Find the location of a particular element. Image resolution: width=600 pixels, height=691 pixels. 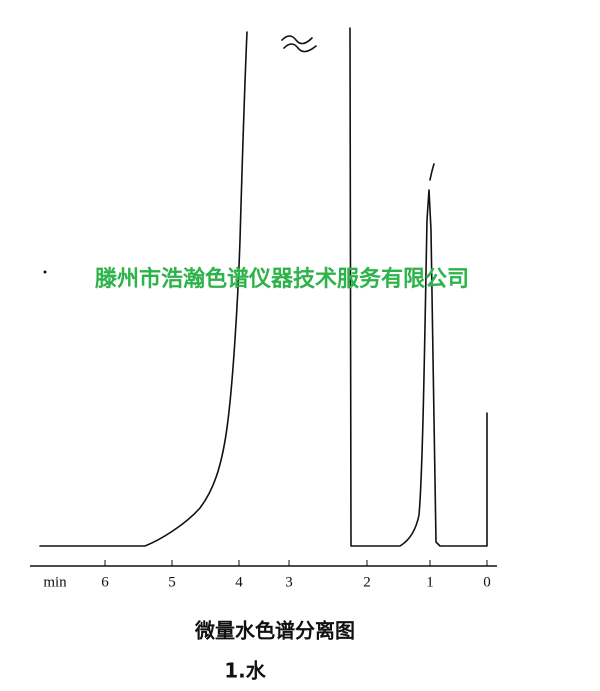

dot is located at coordinates (45, 272).